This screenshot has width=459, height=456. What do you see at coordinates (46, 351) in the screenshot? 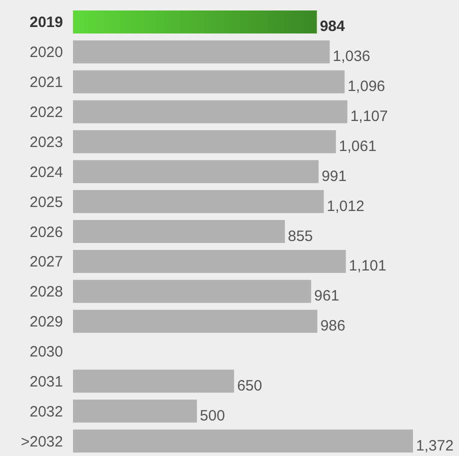
I see `y-tick-label: 2030` at bounding box center [46, 351].